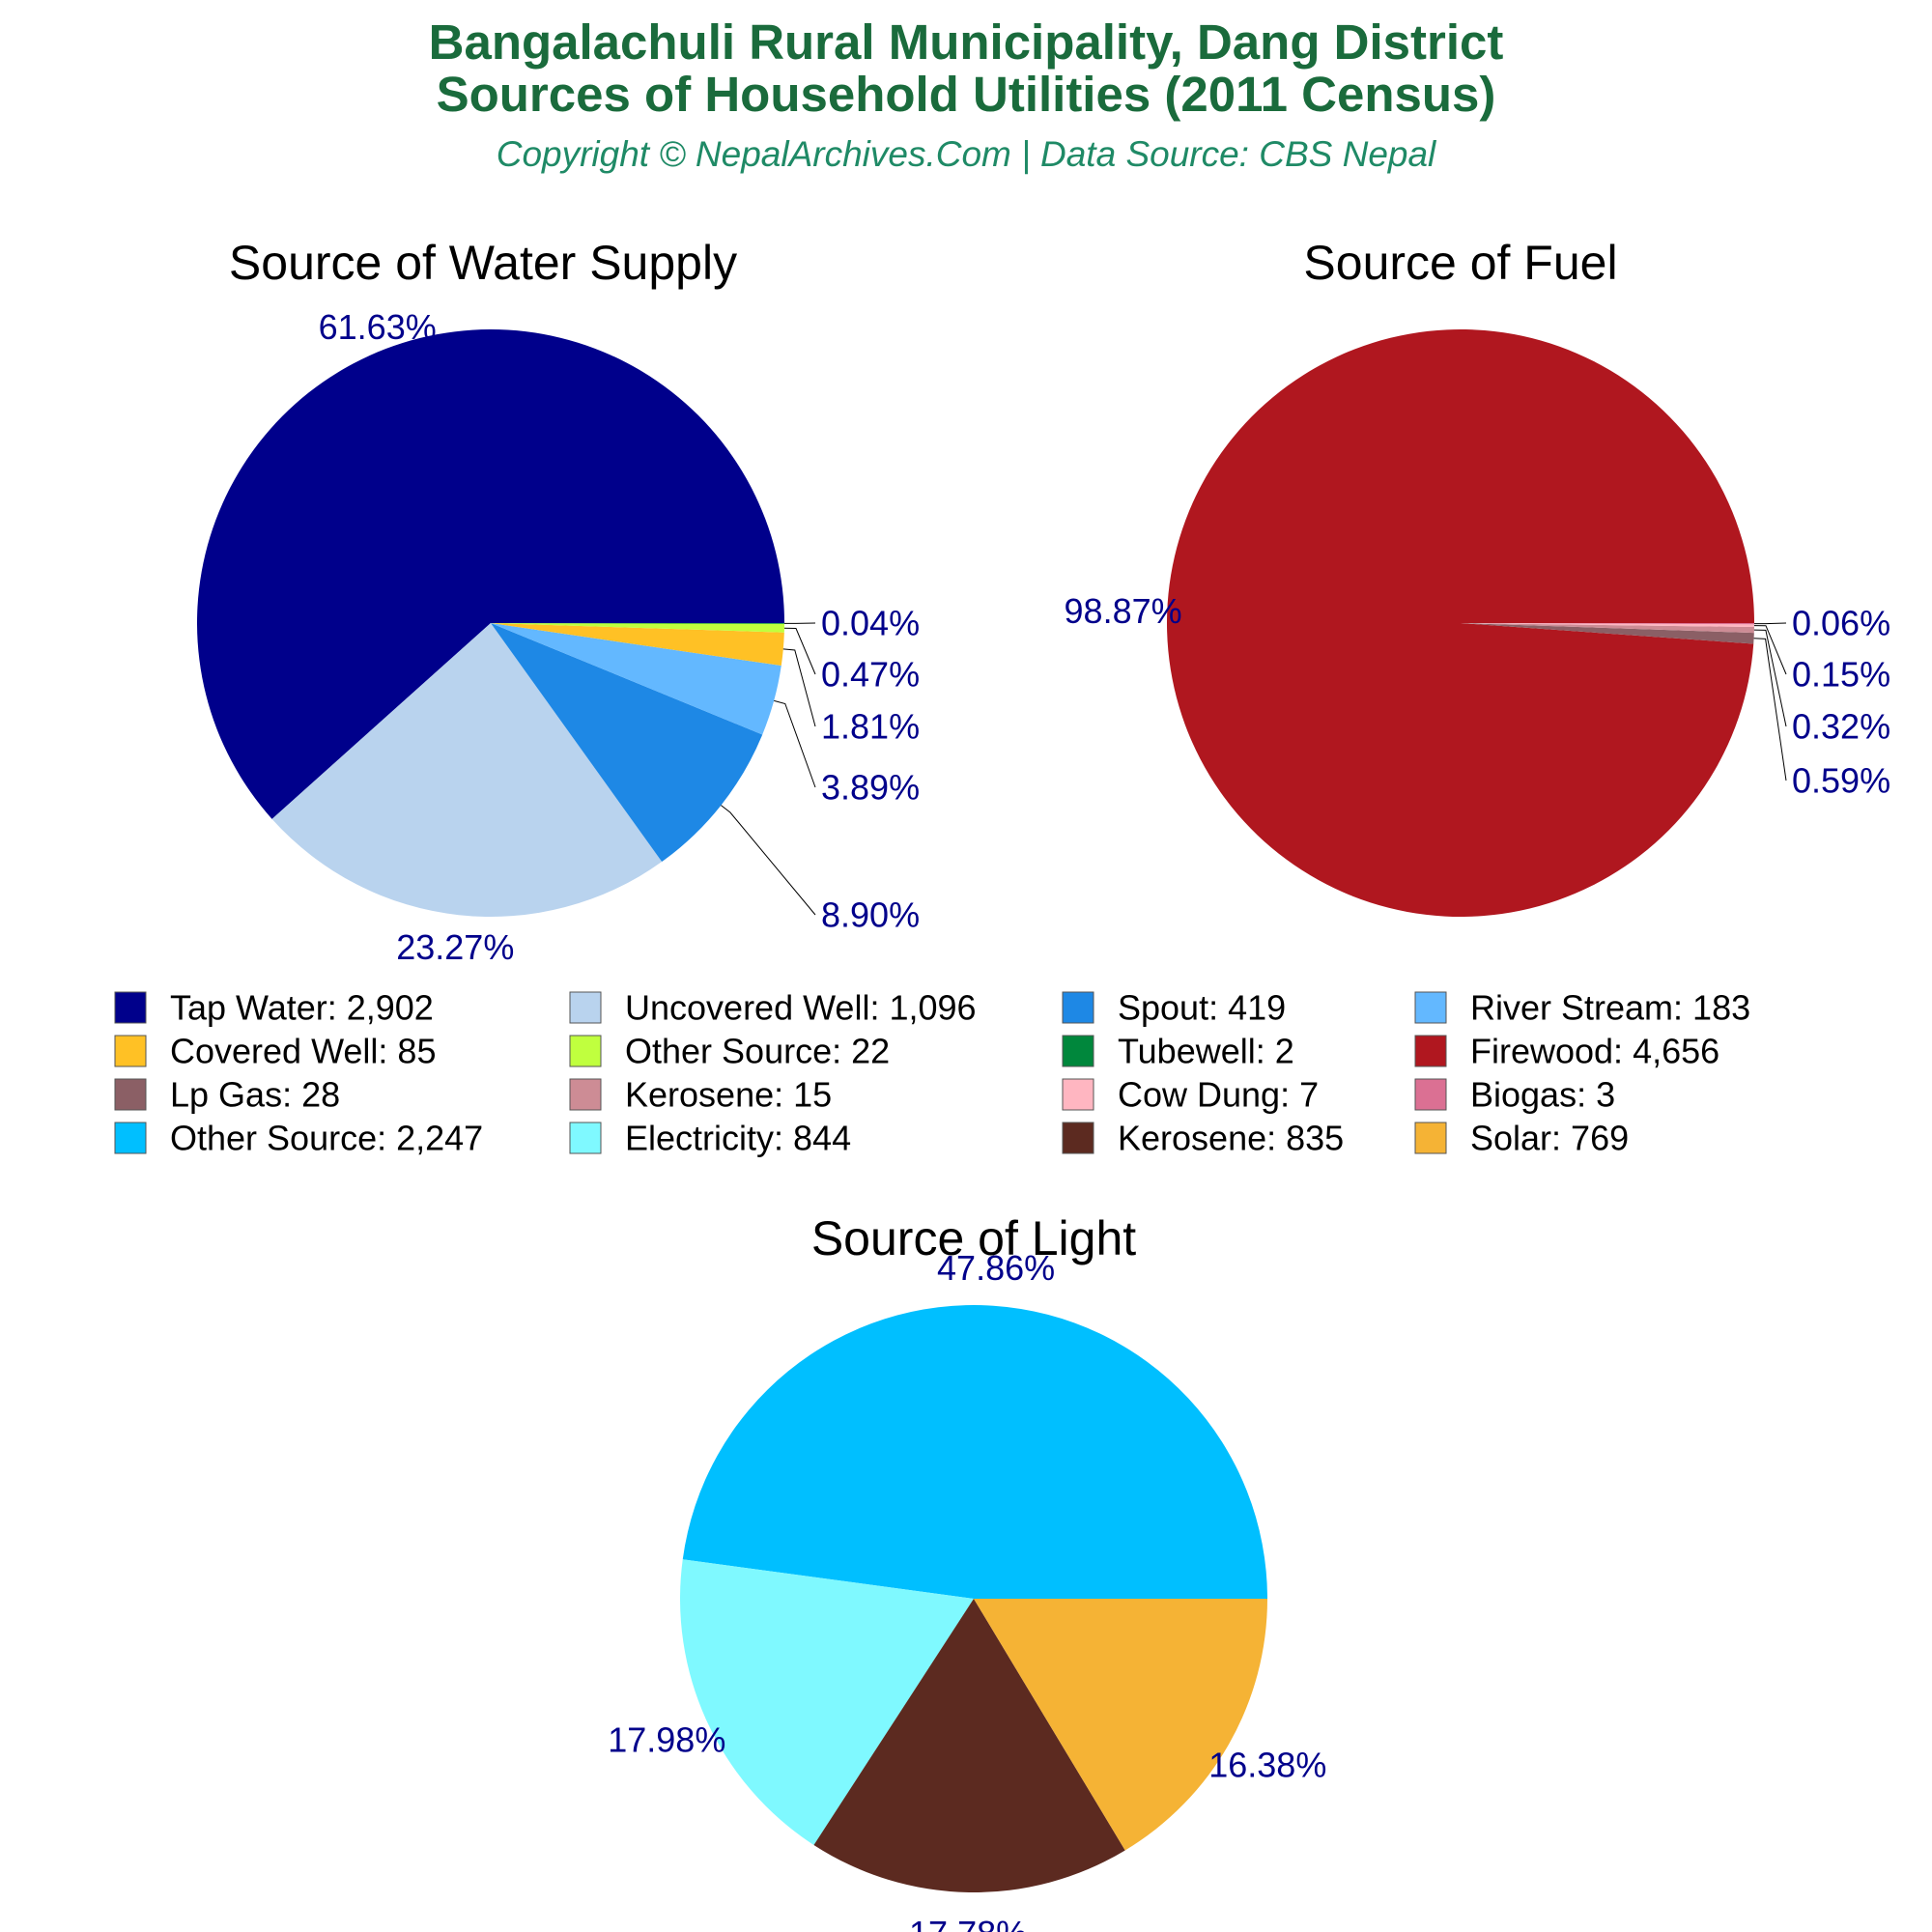 The image size is (1932, 1932). What do you see at coordinates (637, 645) in the screenshot?
I see `source-of-water-supply-slice-covered-well` at bounding box center [637, 645].